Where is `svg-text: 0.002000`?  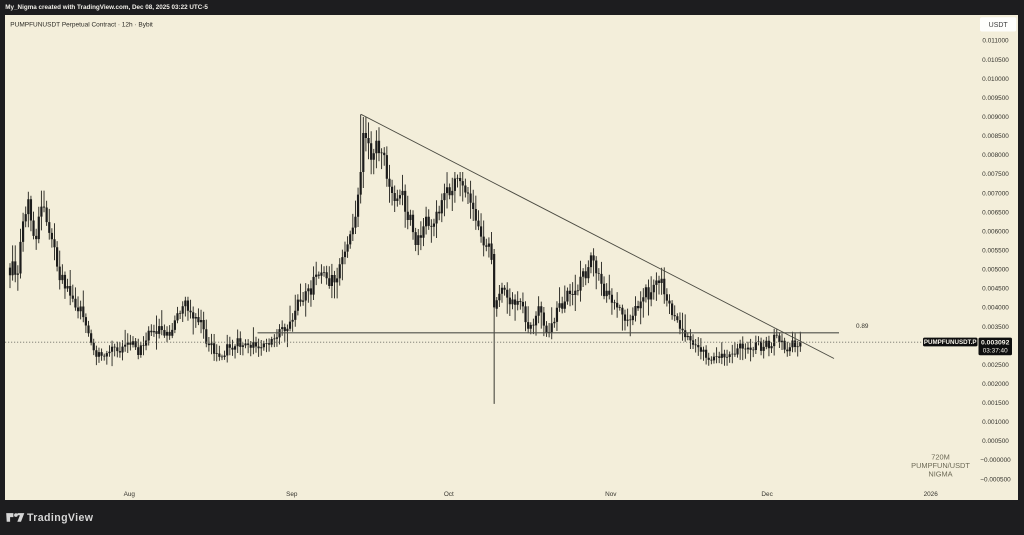
svg-text: 0.002000 is located at coordinates (995, 384).